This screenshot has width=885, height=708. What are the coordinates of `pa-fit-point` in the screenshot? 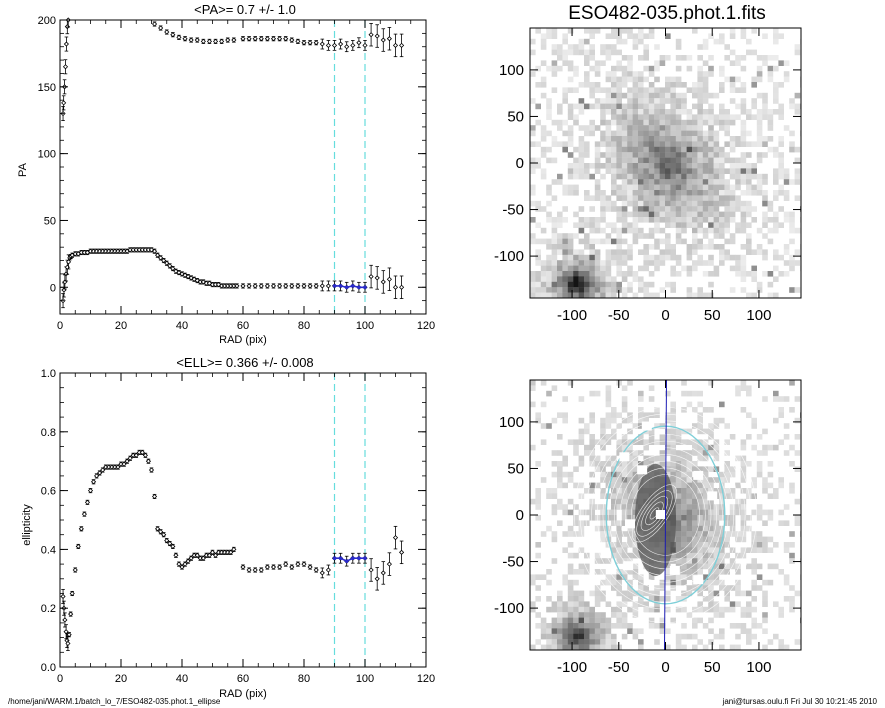 It's located at (353, 286).